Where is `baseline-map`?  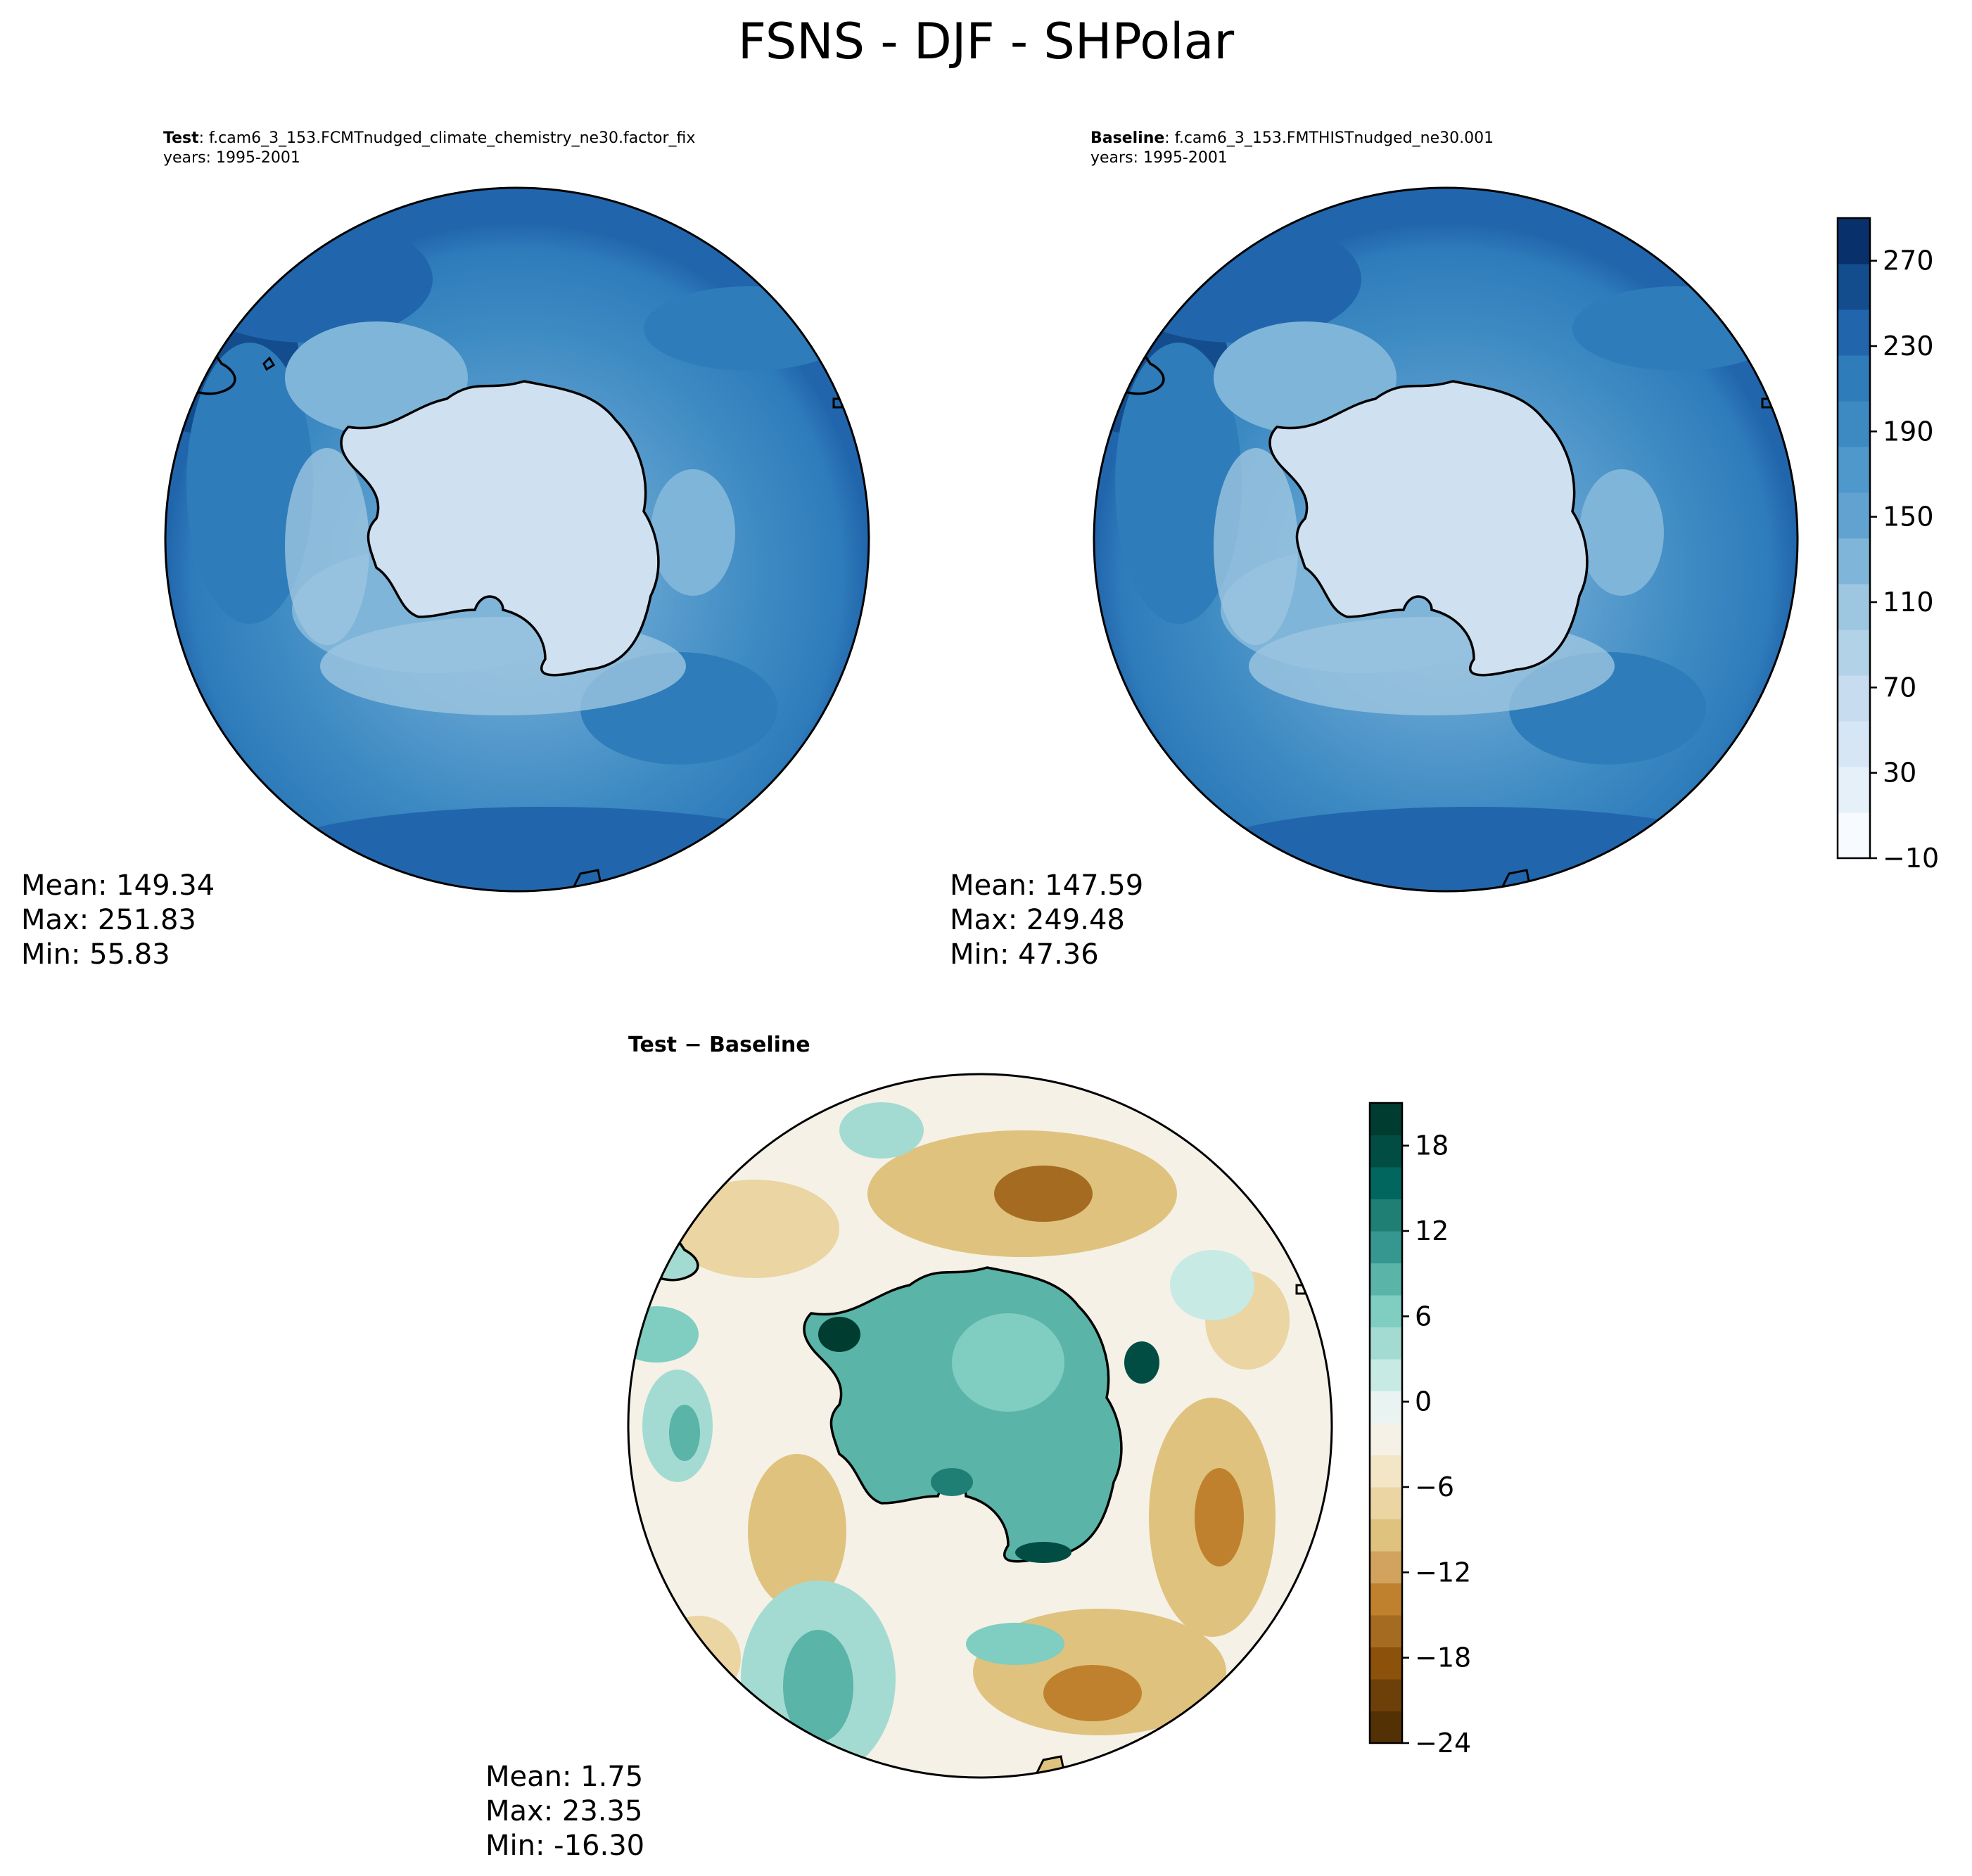 baseline-map is located at coordinates (1446, 539).